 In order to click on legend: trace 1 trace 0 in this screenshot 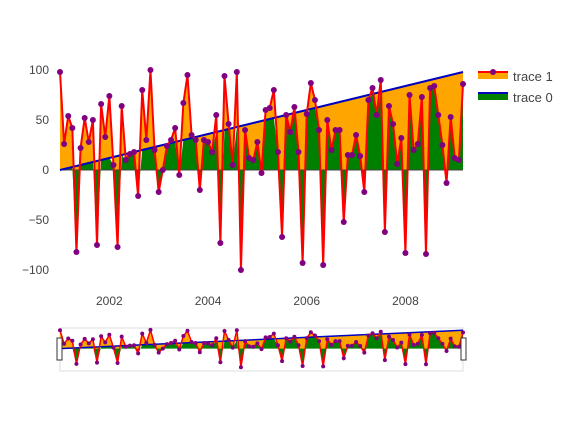, I will do `click(515, 87)`.